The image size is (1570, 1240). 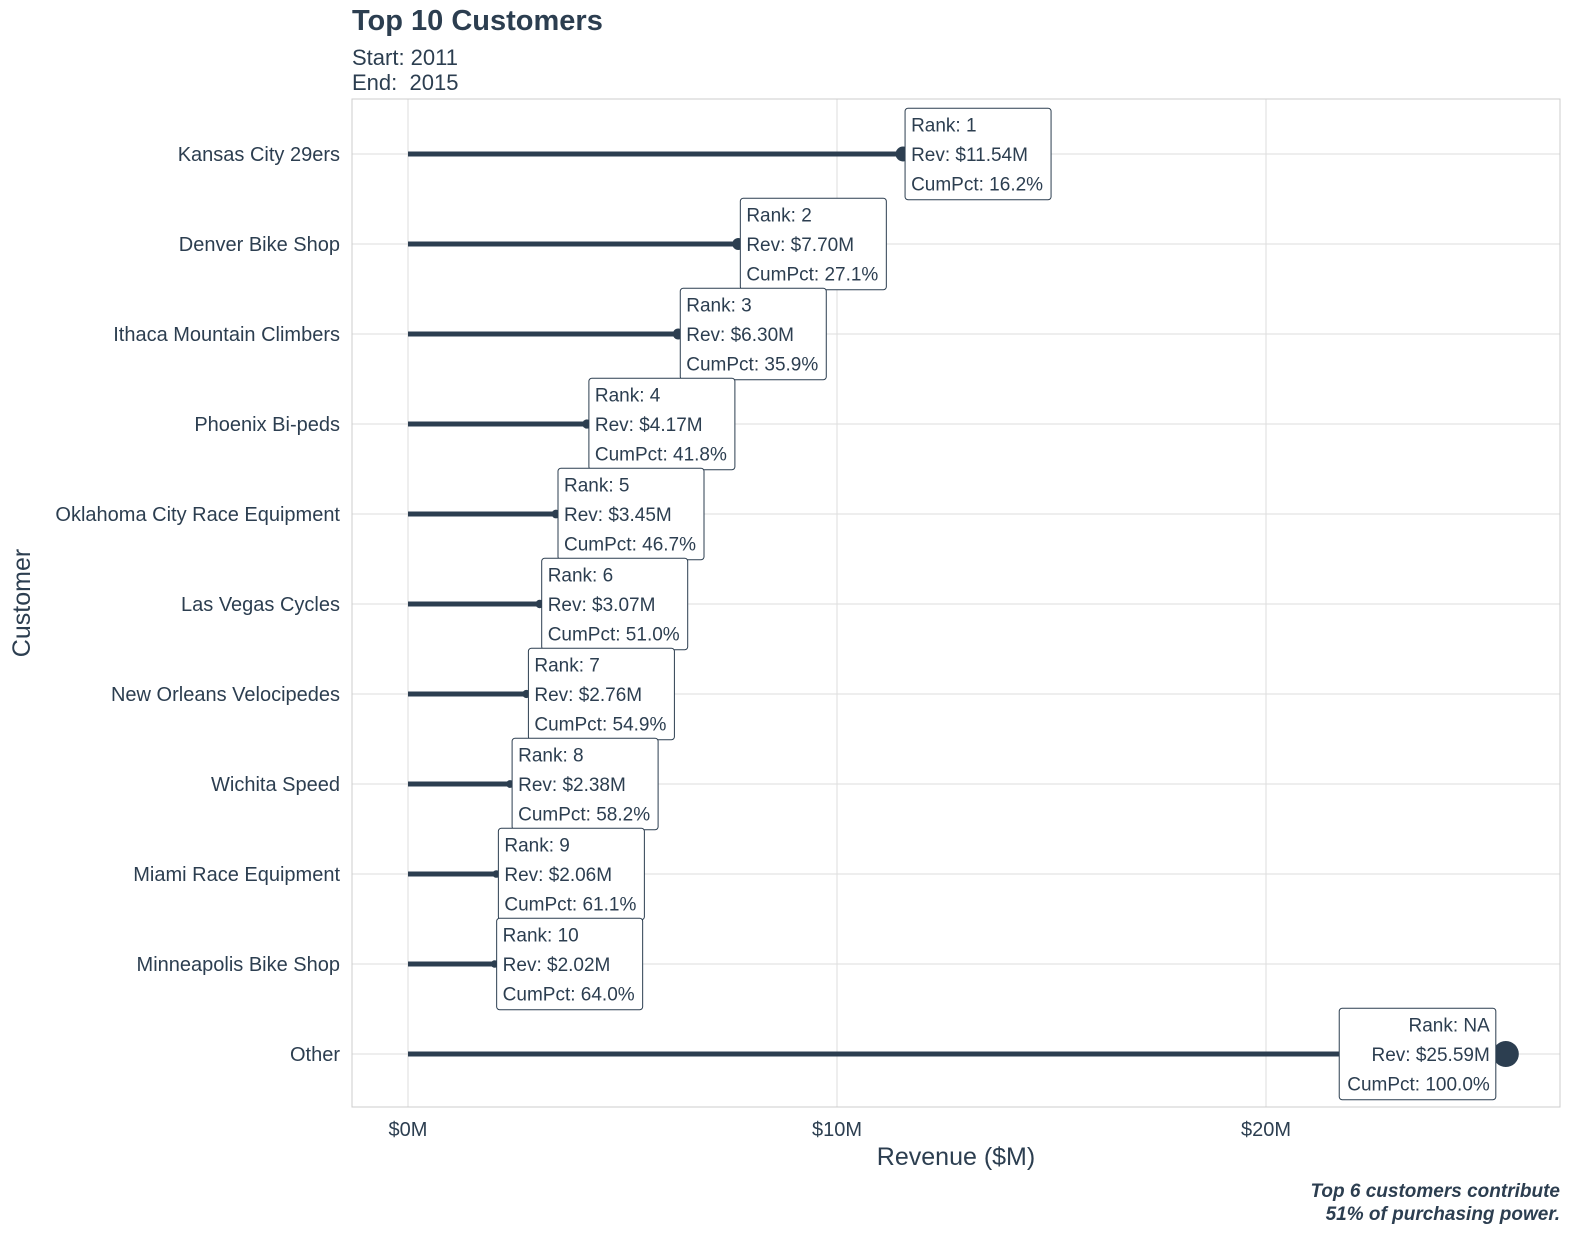 I want to click on data-label-10: Rank: NA Rev: $25.59M CumPct: 100.0%, so click(x=1417, y=1054).